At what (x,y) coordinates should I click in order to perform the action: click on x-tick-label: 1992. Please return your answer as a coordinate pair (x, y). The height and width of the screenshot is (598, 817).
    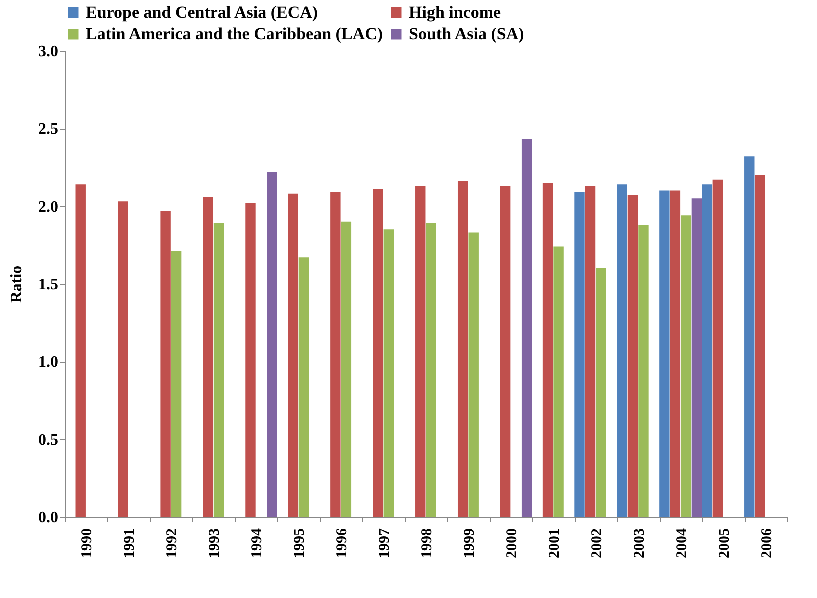
    Looking at the image, I should click on (172, 543).